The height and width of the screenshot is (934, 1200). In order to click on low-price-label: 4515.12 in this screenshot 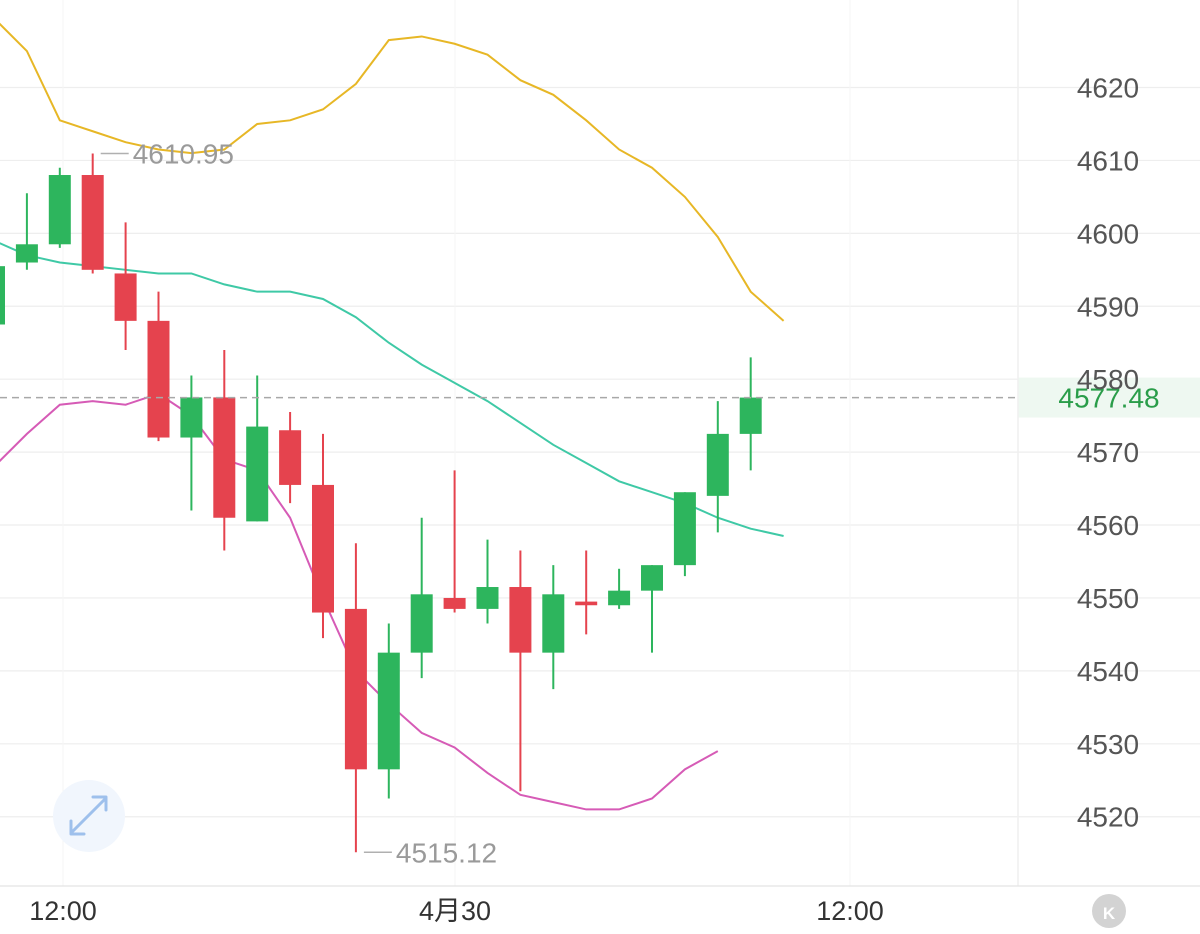, I will do `click(446, 852)`.